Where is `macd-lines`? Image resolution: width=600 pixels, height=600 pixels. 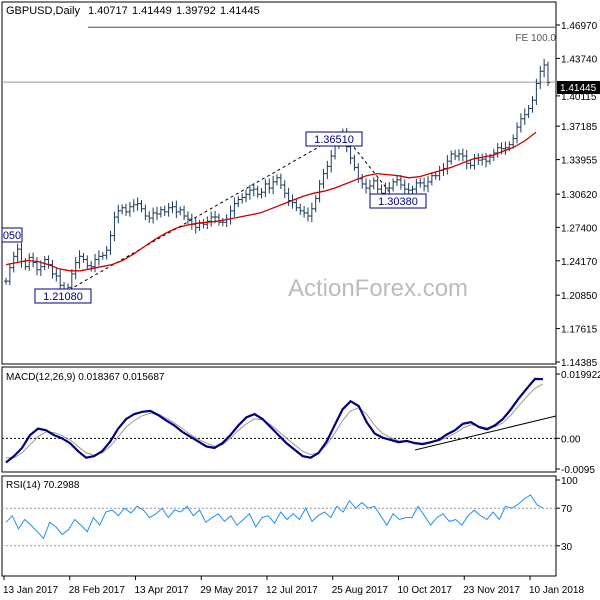 macd-lines is located at coordinates (274, 420).